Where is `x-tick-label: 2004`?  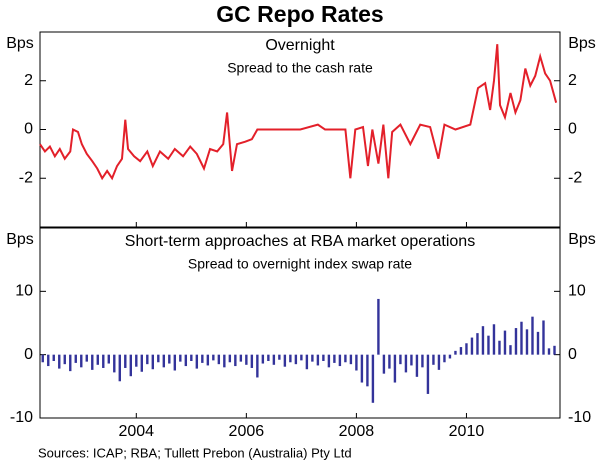 x-tick-label: 2004 is located at coordinates (136, 431).